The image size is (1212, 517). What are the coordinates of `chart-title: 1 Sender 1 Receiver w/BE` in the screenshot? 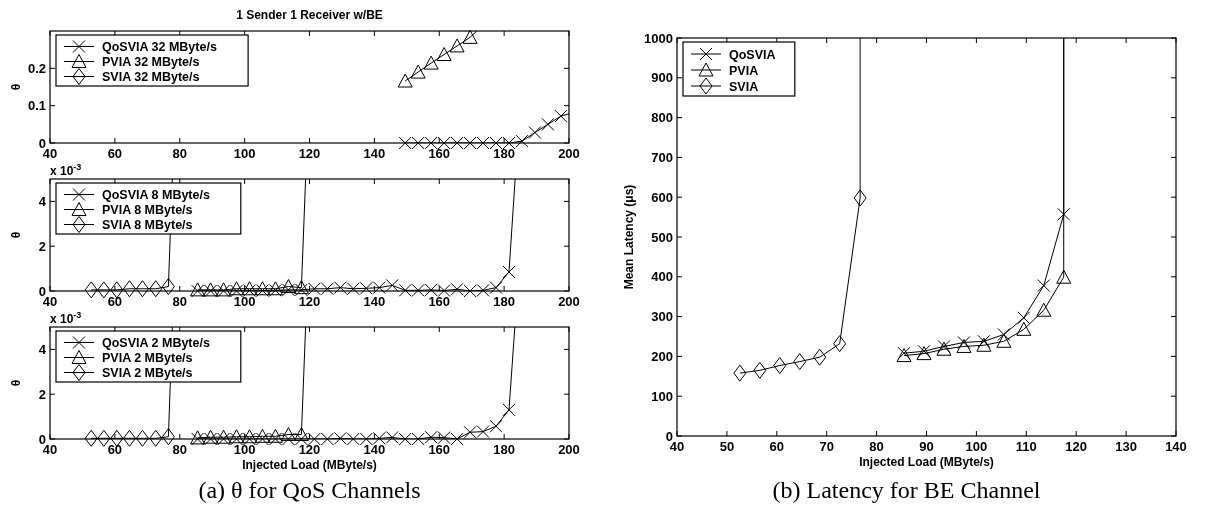 It's located at (309, 15).